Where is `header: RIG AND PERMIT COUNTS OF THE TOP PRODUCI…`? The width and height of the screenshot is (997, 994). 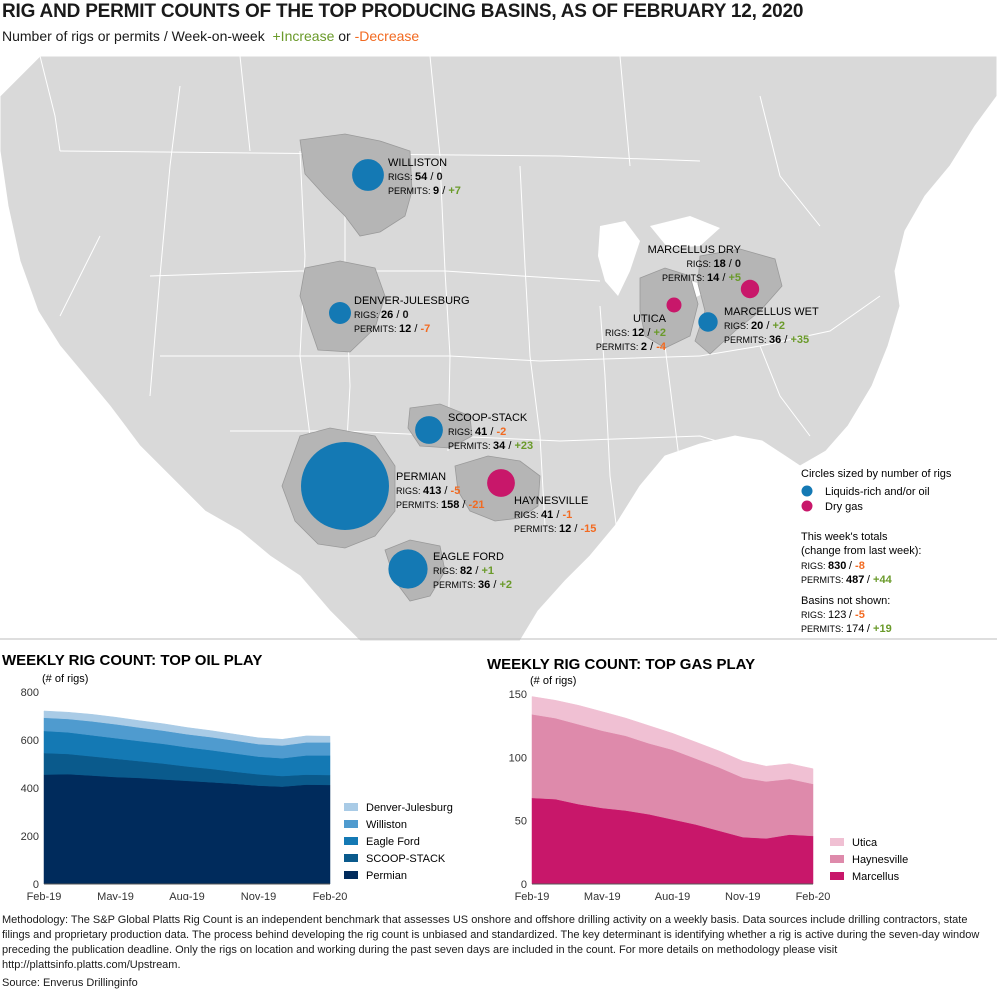
header: RIG AND PERMIT COUNTS OF THE TOP PRODUCI… is located at coordinates (498, 28).